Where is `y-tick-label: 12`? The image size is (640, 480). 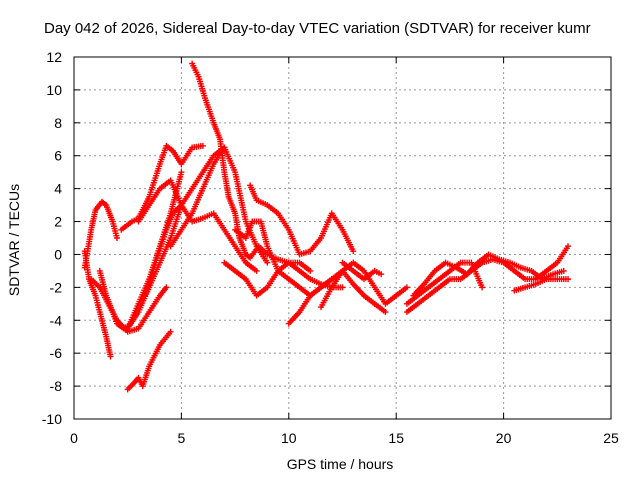 y-tick-label: 12 is located at coordinates (54, 57).